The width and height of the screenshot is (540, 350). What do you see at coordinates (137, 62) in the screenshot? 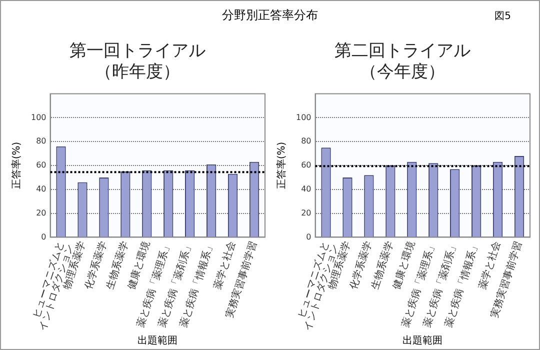
I see `chart-title: 第一回トライアル（昨年度）` at bounding box center [137, 62].